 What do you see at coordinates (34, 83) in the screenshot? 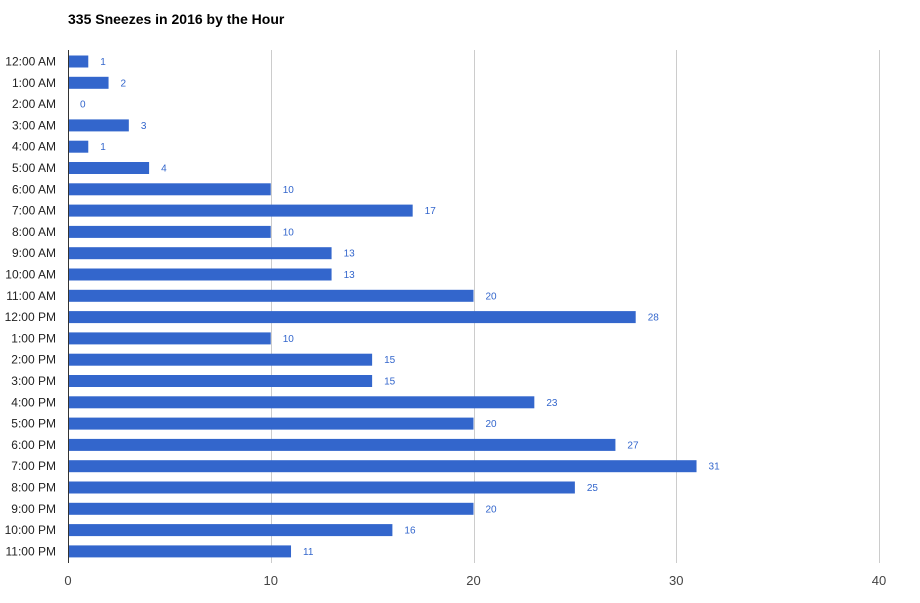
I see `category-label: 1:00 AM` at bounding box center [34, 83].